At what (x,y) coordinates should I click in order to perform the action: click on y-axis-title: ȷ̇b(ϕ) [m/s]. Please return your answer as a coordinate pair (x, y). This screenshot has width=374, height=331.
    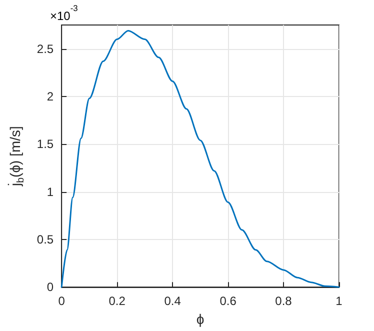
    Looking at the image, I should click on (16, 157).